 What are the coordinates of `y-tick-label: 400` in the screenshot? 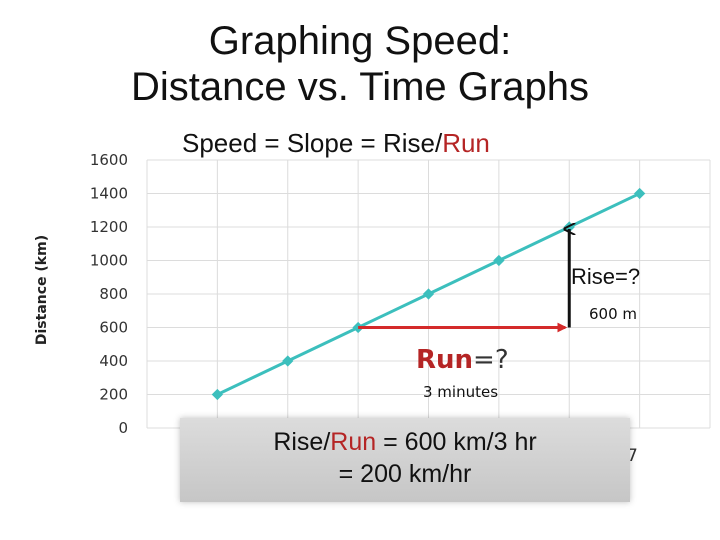 It's located at (113, 361).